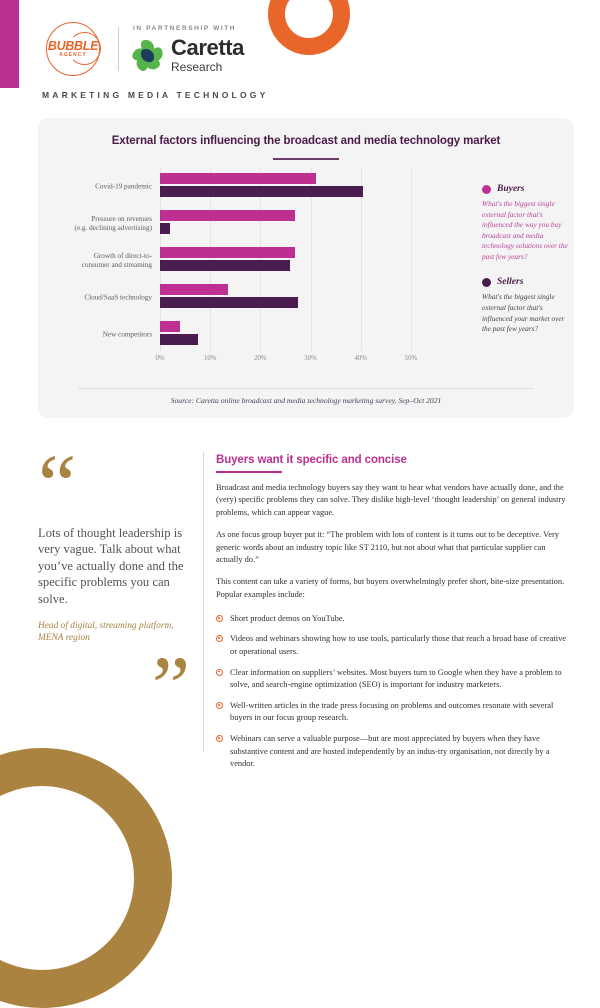 The height and width of the screenshot is (1008, 600). What do you see at coordinates (123, 186) in the screenshot?
I see `category-label: Covid-19 pandemic` at bounding box center [123, 186].